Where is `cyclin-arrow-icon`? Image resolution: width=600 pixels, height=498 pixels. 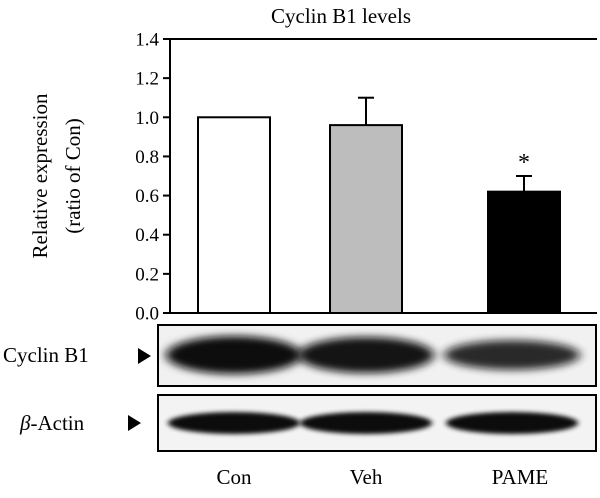
cyclin-arrow-icon is located at coordinates (144, 356).